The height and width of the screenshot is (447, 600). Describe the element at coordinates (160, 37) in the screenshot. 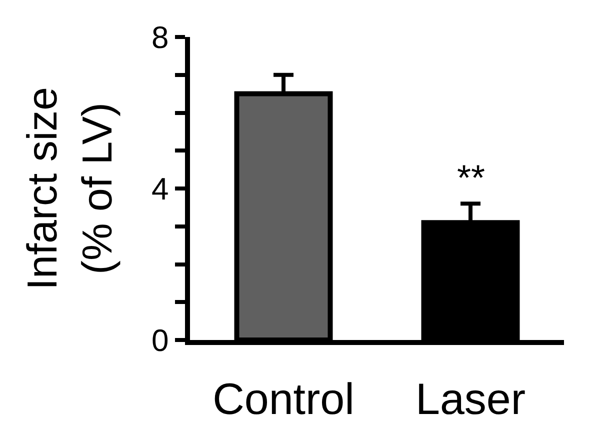

I see `y-tick-label: 8` at that location.